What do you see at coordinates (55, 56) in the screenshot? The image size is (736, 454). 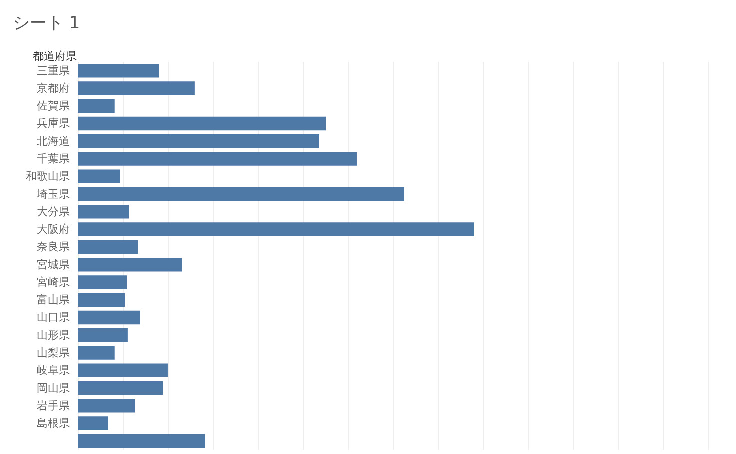 I see `y-axis-title: 都道府県` at bounding box center [55, 56].